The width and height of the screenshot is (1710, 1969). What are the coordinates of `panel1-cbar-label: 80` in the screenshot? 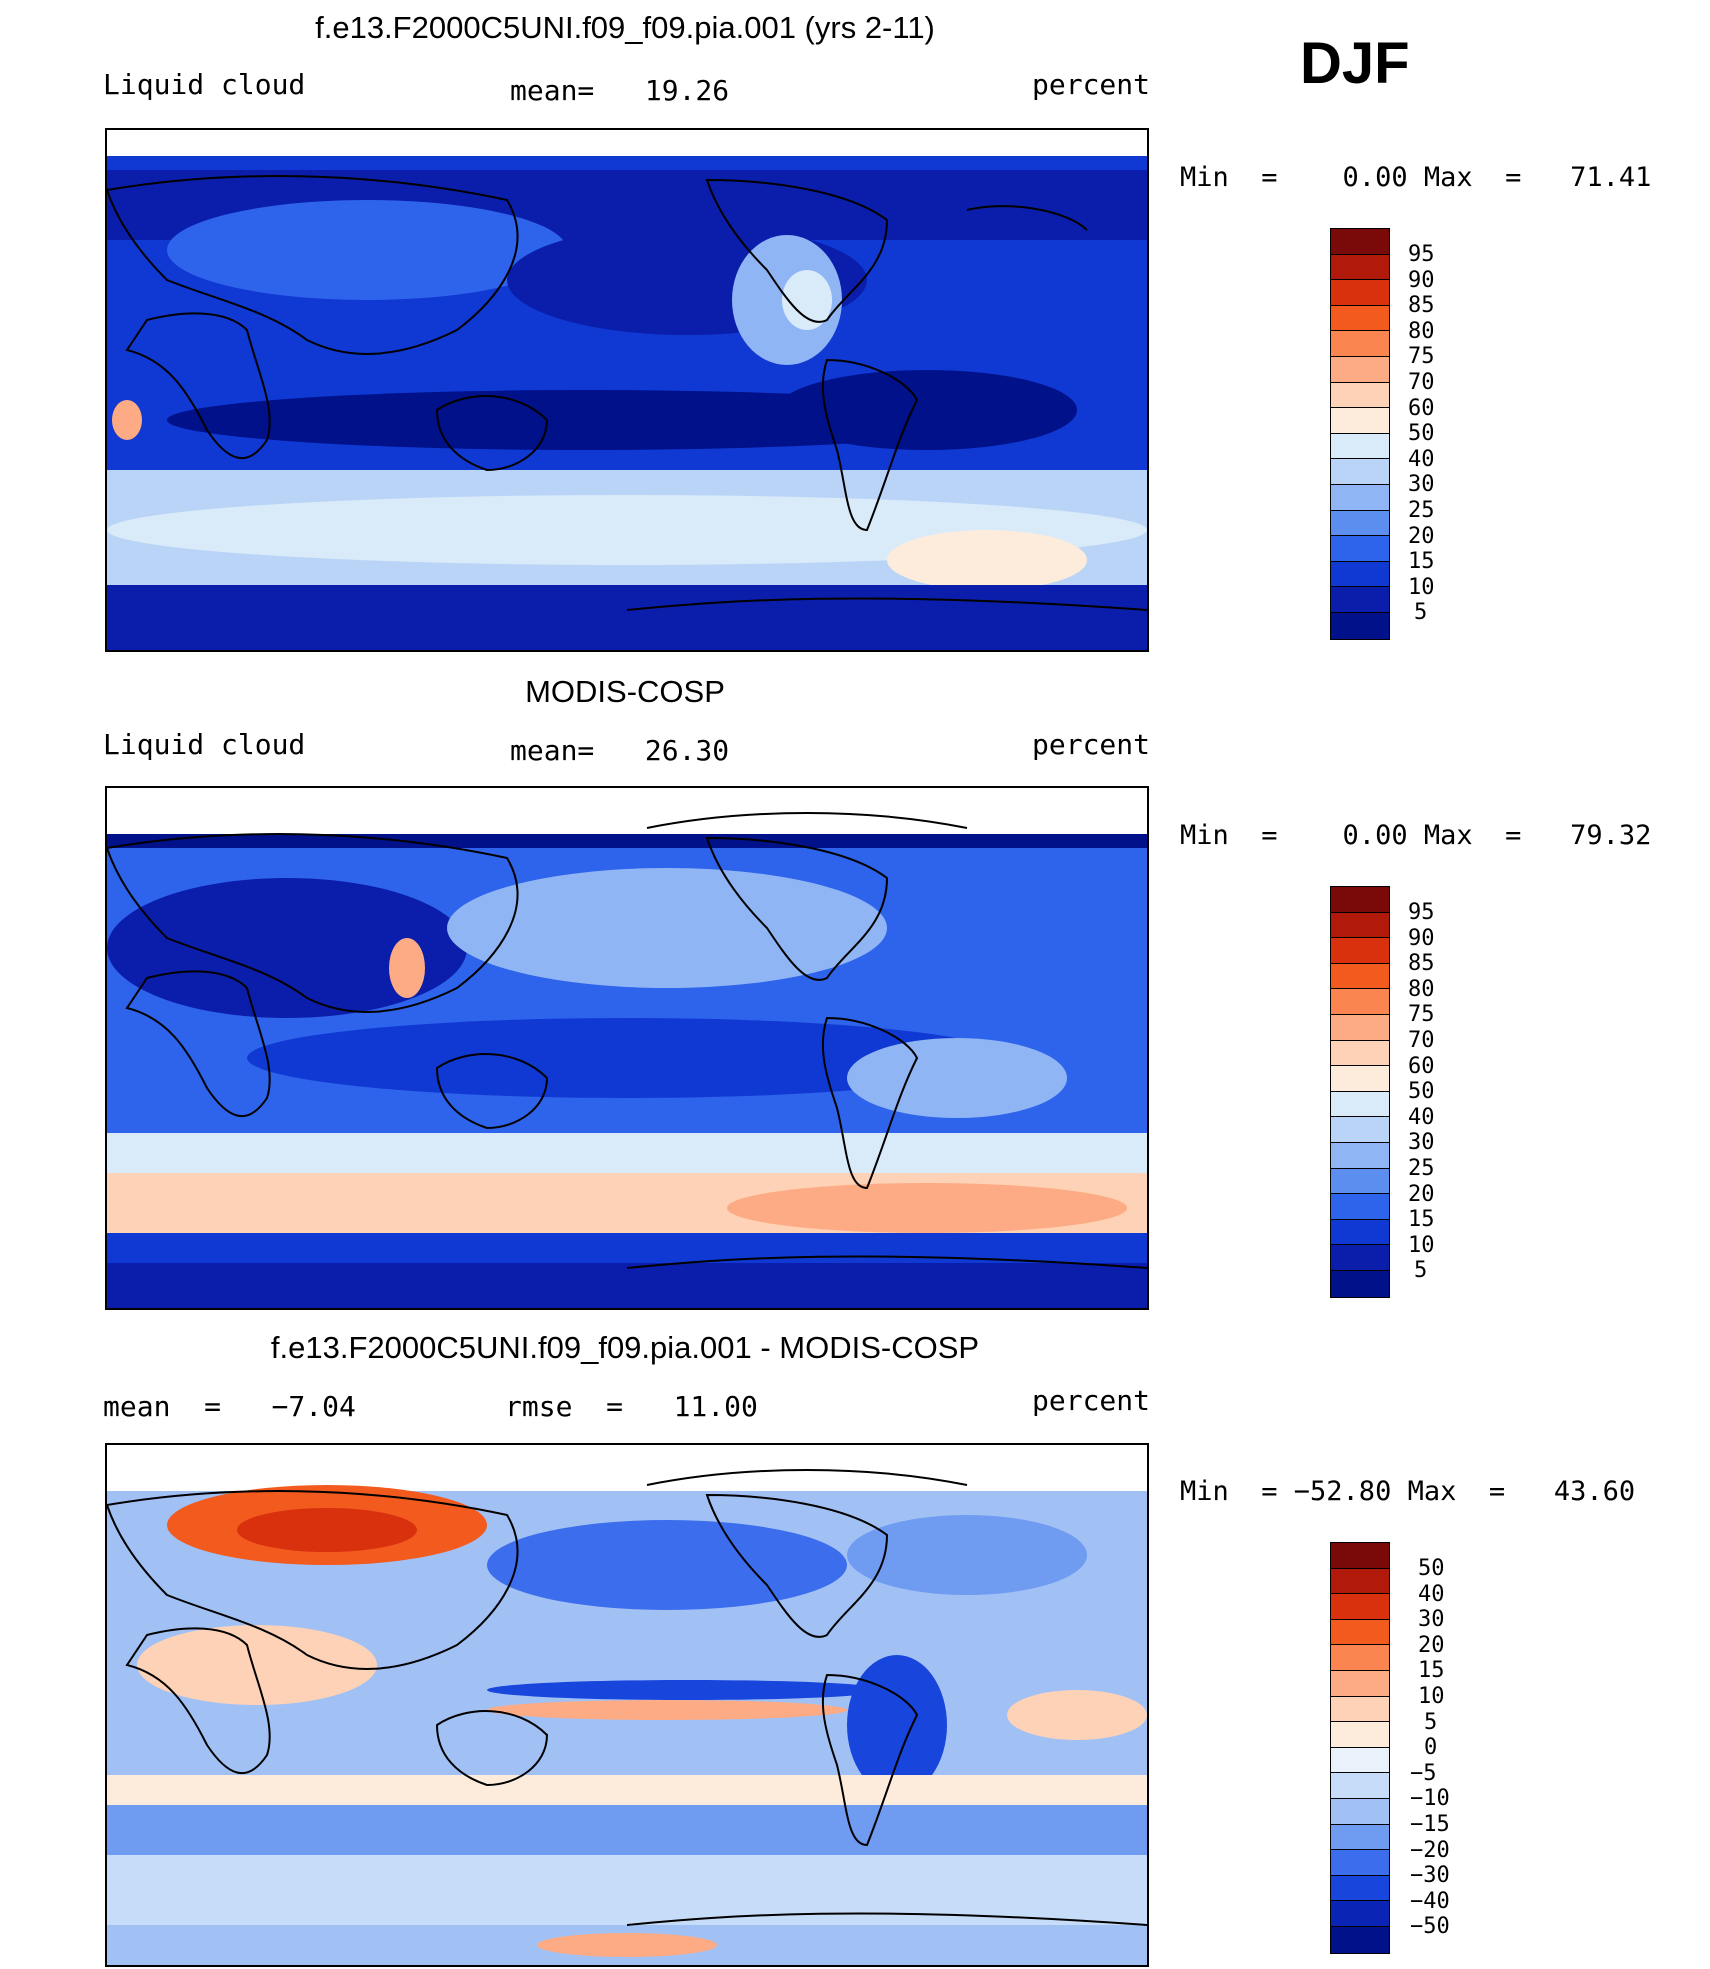 It's located at (1421, 331).